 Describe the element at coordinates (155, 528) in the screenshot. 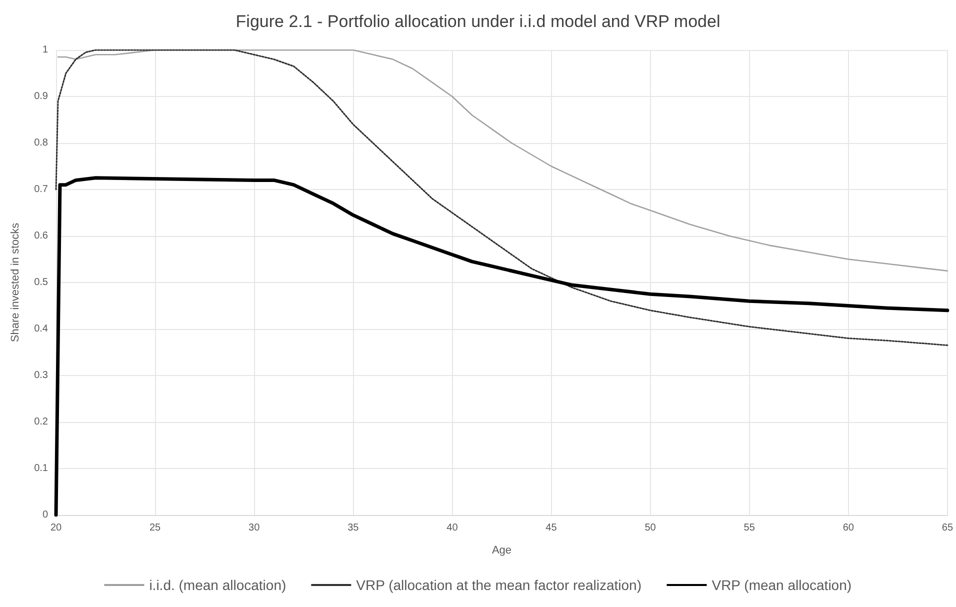

I see `x-tick-label: 25` at that location.